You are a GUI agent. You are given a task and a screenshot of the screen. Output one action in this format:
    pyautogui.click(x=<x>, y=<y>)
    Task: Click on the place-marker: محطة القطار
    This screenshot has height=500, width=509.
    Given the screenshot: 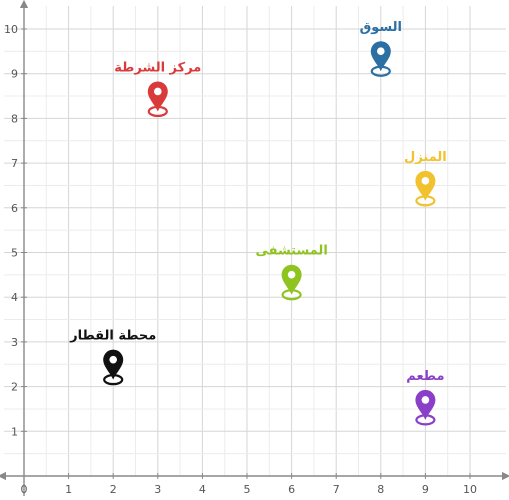 What is the action you would take?
    pyautogui.click(x=112, y=357)
    